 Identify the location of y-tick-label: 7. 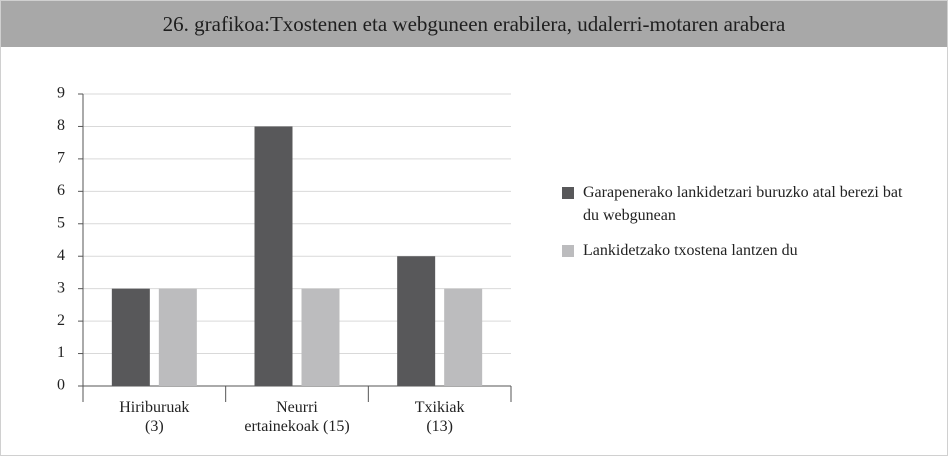
(61, 158).